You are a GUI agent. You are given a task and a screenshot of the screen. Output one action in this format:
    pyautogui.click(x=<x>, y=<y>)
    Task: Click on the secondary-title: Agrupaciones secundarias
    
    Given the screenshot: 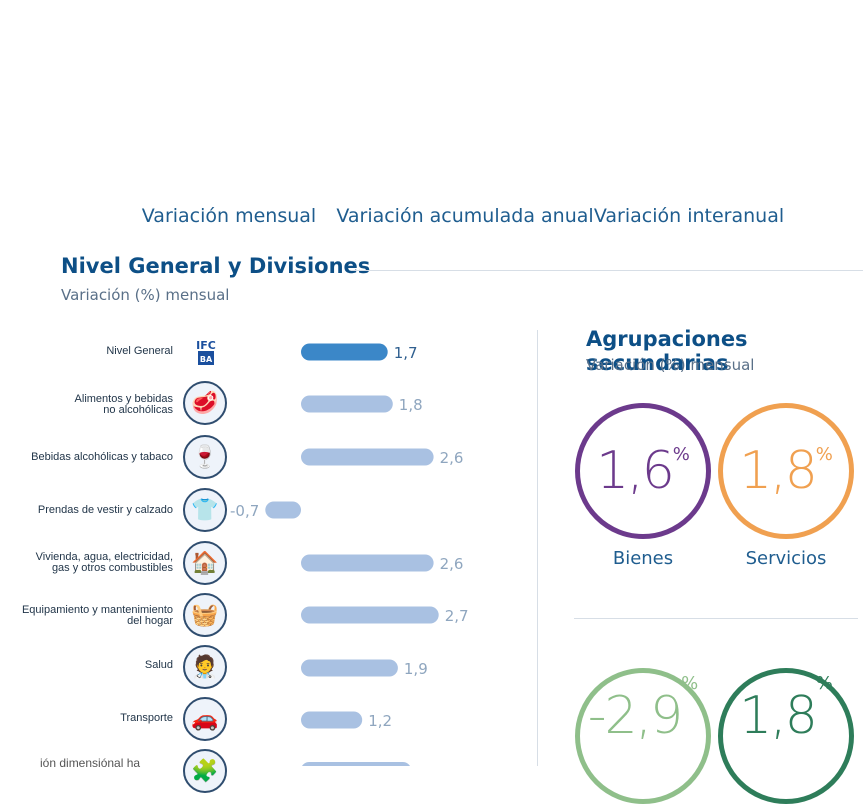 What is the action you would take?
    pyautogui.click(x=667, y=351)
    